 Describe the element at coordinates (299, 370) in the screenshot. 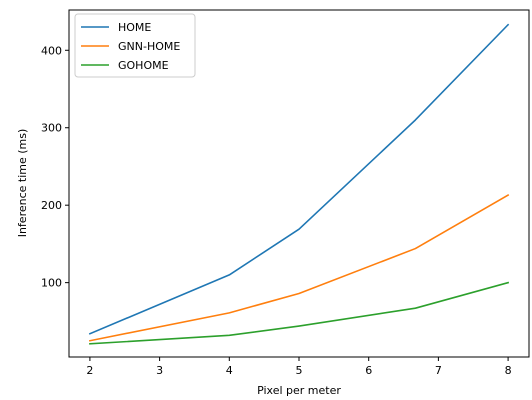

I see `x-tick-label: 5` at that location.